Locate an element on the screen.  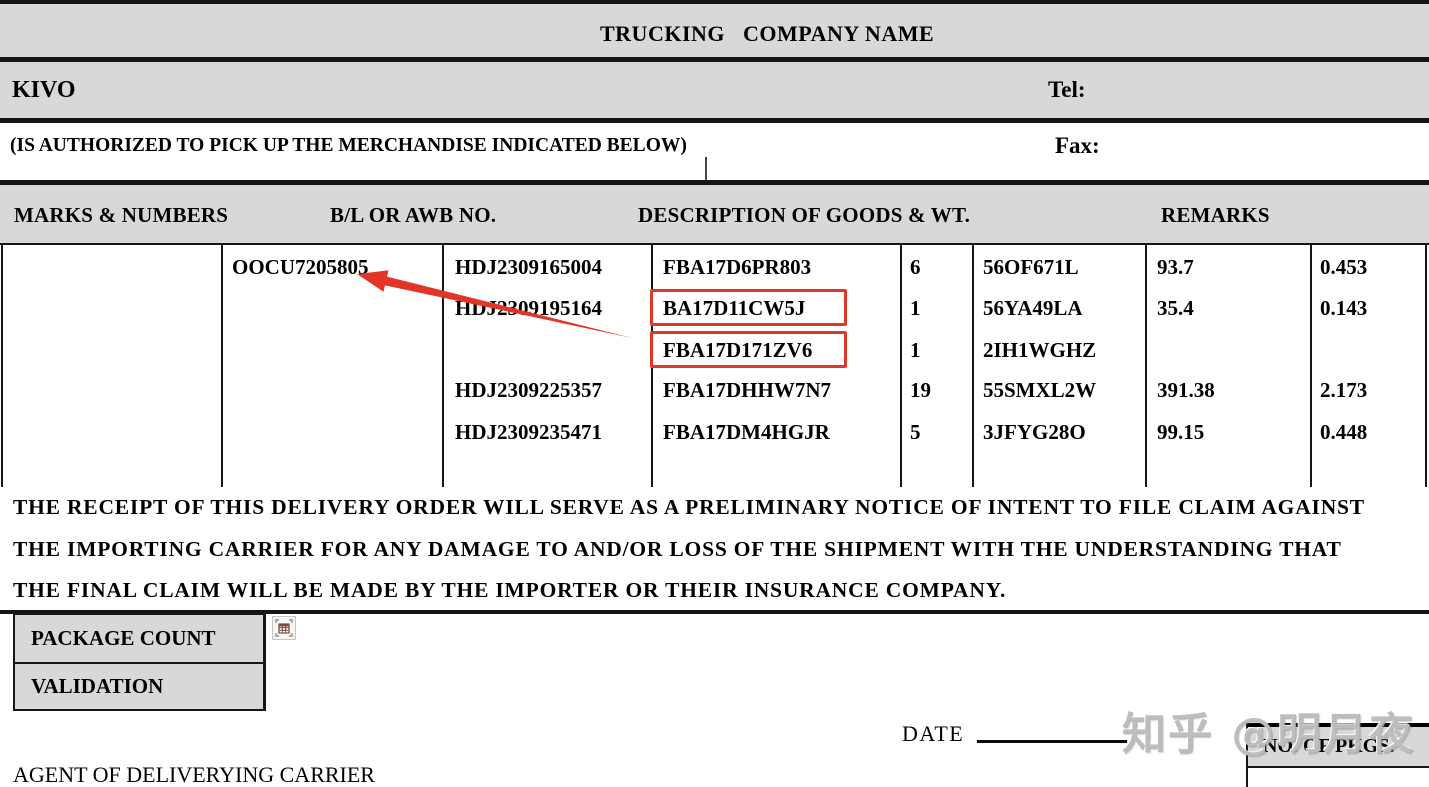
no-of-pkgs-label: NO. OF PKGS. is located at coordinates (1329, 746).